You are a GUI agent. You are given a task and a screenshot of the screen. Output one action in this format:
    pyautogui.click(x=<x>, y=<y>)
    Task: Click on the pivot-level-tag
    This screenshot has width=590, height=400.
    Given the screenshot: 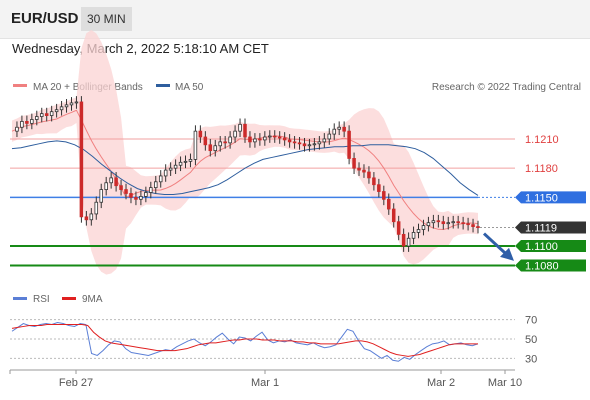 What is the action you would take?
    pyautogui.click(x=550, y=197)
    